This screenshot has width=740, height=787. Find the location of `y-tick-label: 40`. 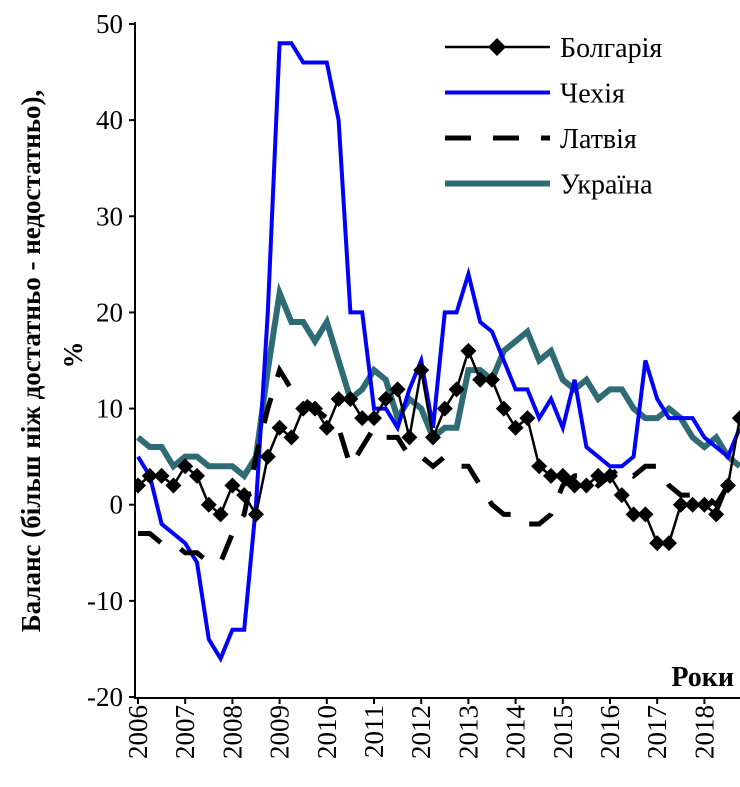

y-tick-label: 40 is located at coordinates (109, 120).